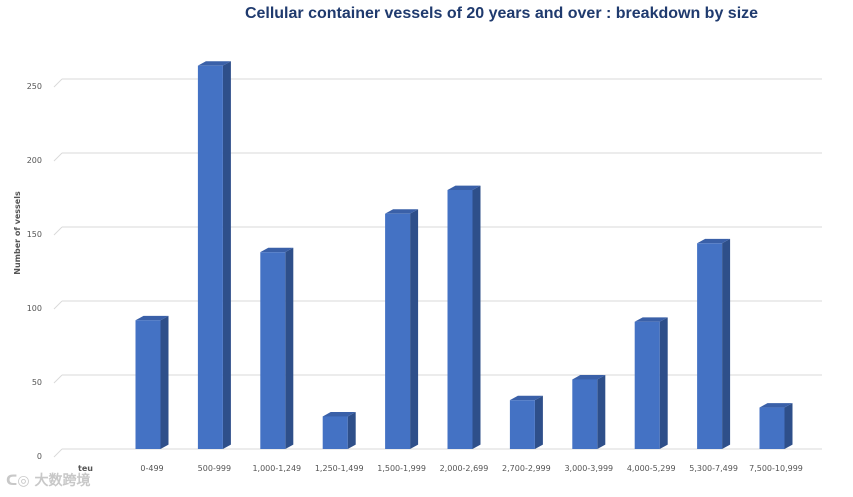 The width and height of the screenshot is (853, 497). Describe the element at coordinates (651, 468) in the screenshot. I see `x-tick-label: 4,000-5,299` at that location.